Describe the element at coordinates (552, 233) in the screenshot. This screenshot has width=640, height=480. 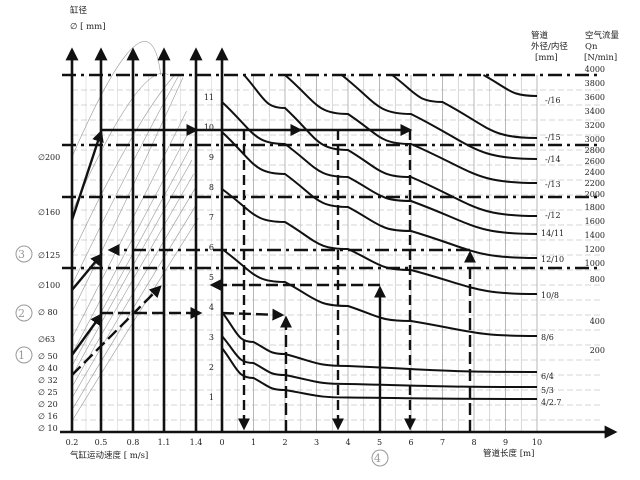
I see `tube-label: 14/11` at that location.